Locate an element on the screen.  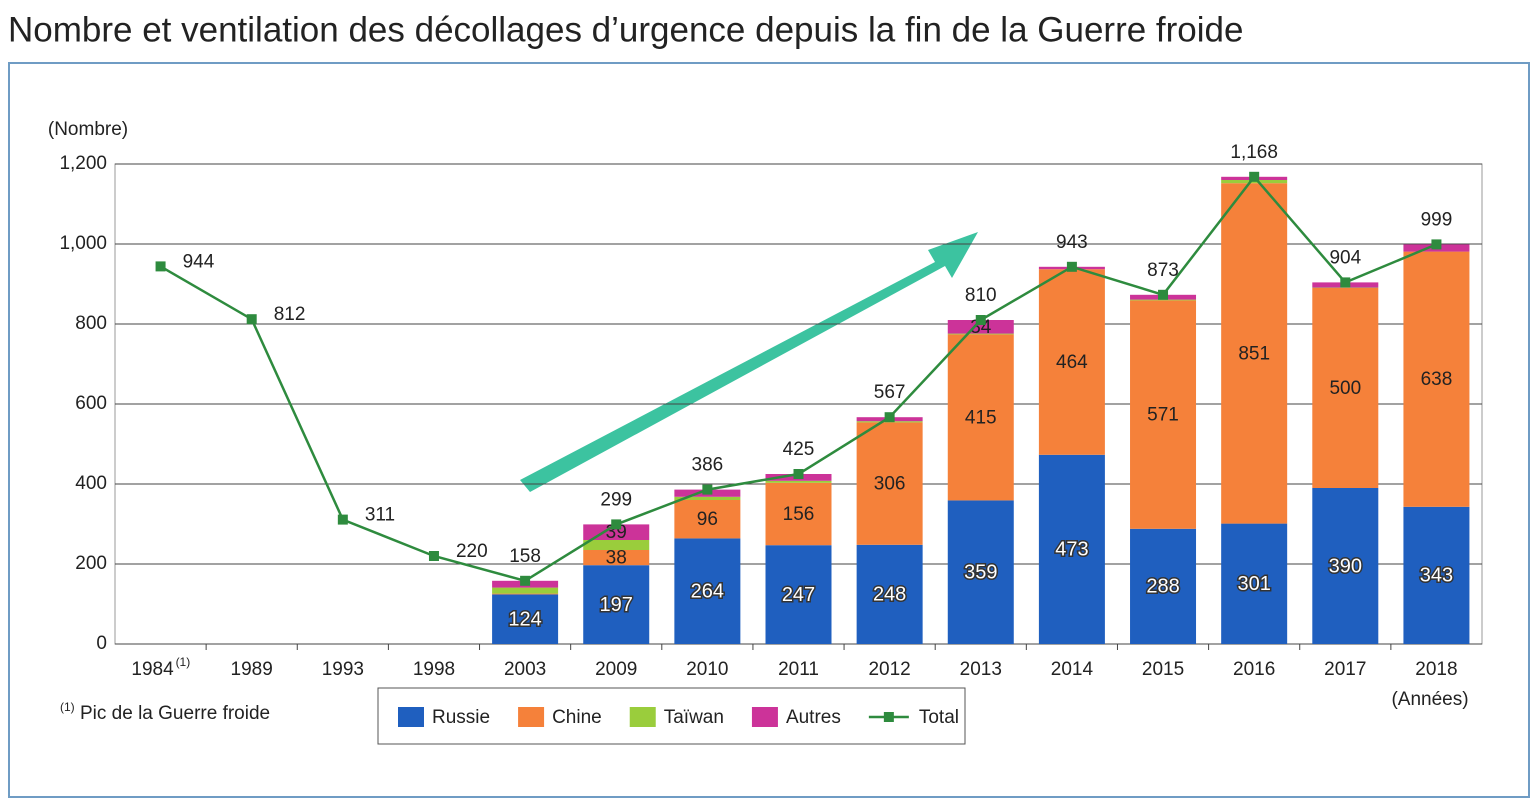
bar-value-label: 124 is located at coordinates (524, 619).